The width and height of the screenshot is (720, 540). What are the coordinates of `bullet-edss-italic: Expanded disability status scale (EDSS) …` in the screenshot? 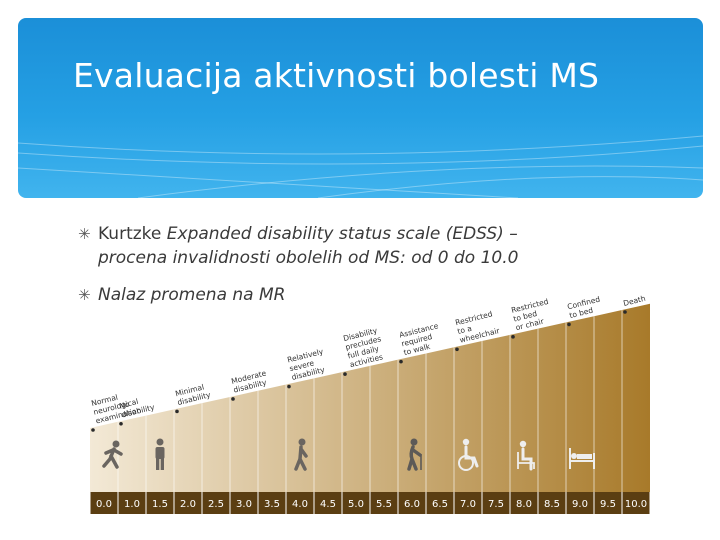 It's located at (342, 234).